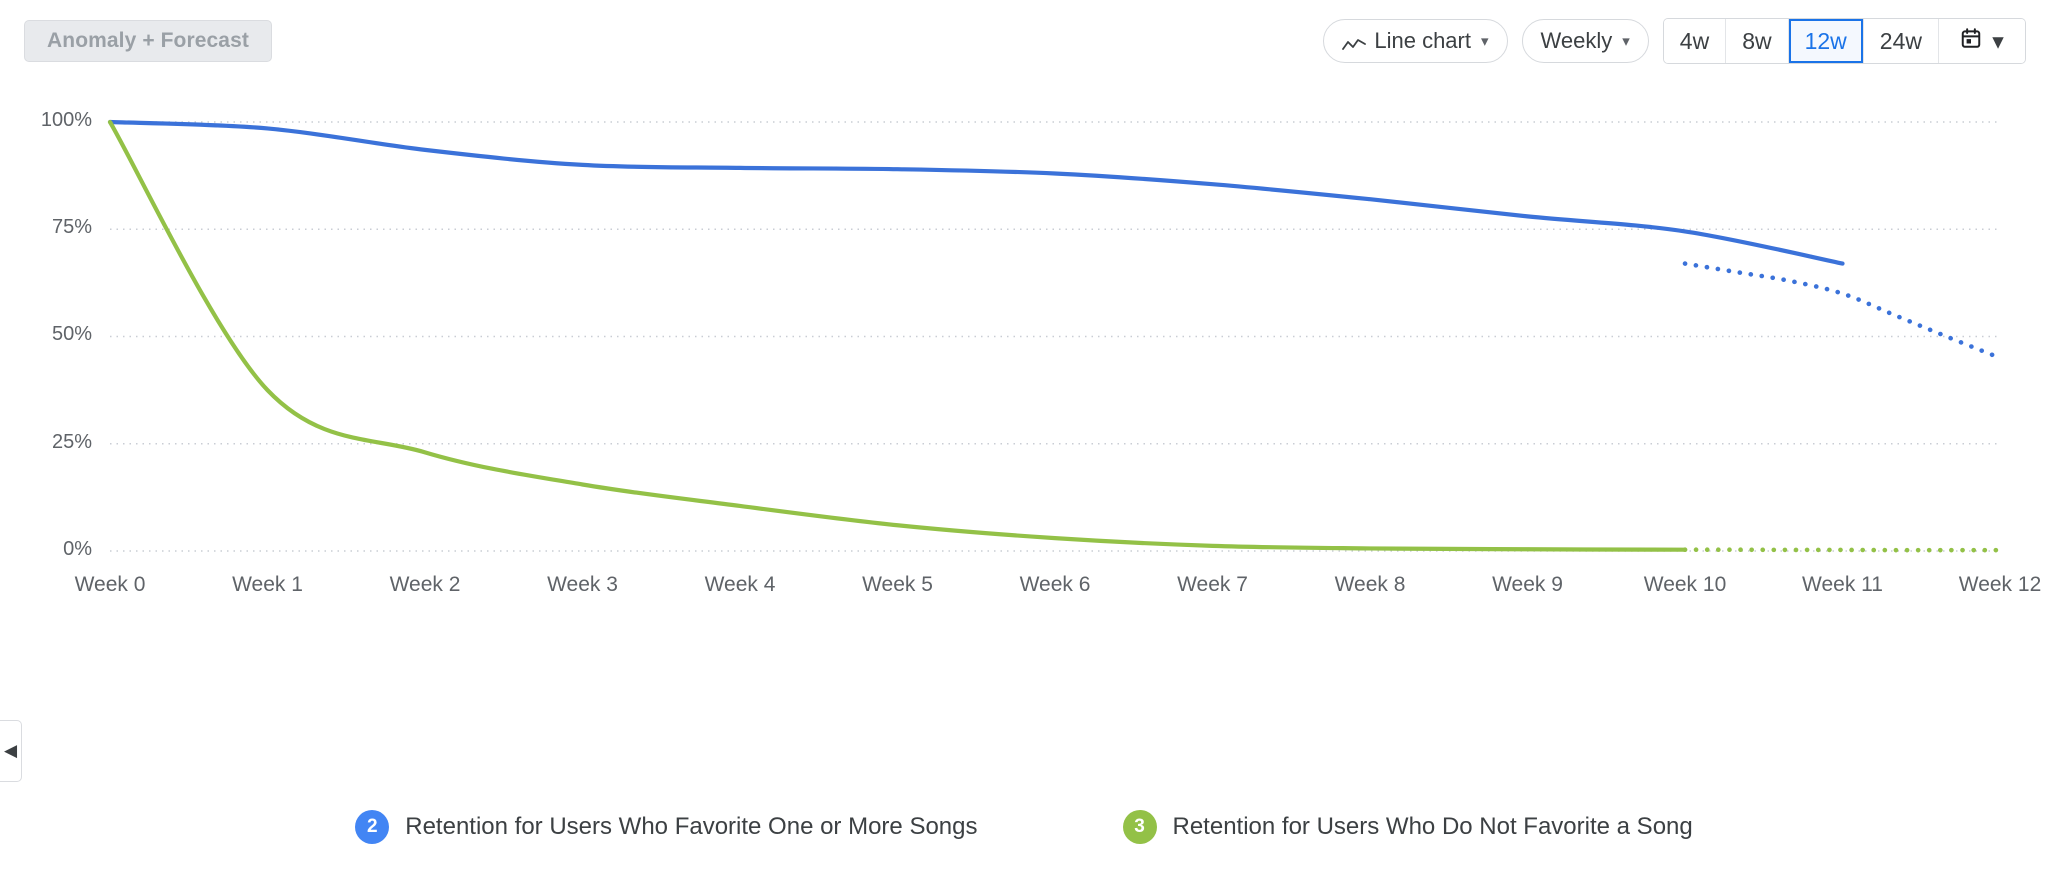  Describe the element at coordinates (1354, 41) in the screenshot. I see `line-chart-icon` at that location.